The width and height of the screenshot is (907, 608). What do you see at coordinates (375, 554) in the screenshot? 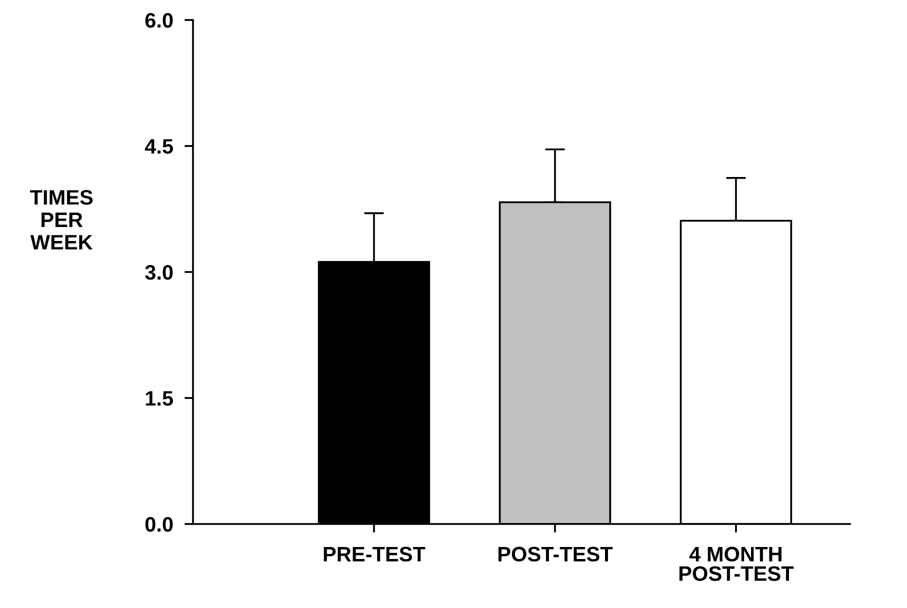
I see `x-tick-label: PRE-TEST` at bounding box center [375, 554].